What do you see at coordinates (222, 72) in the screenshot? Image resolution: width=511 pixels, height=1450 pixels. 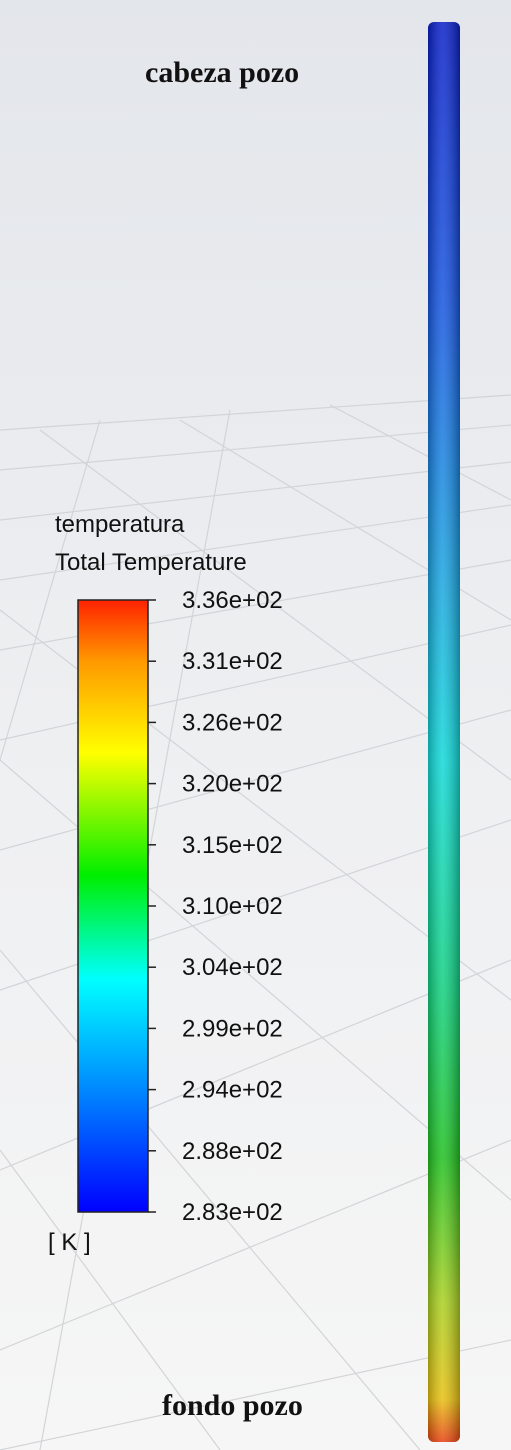 I see `top-label: cabeza pozo` at bounding box center [222, 72].